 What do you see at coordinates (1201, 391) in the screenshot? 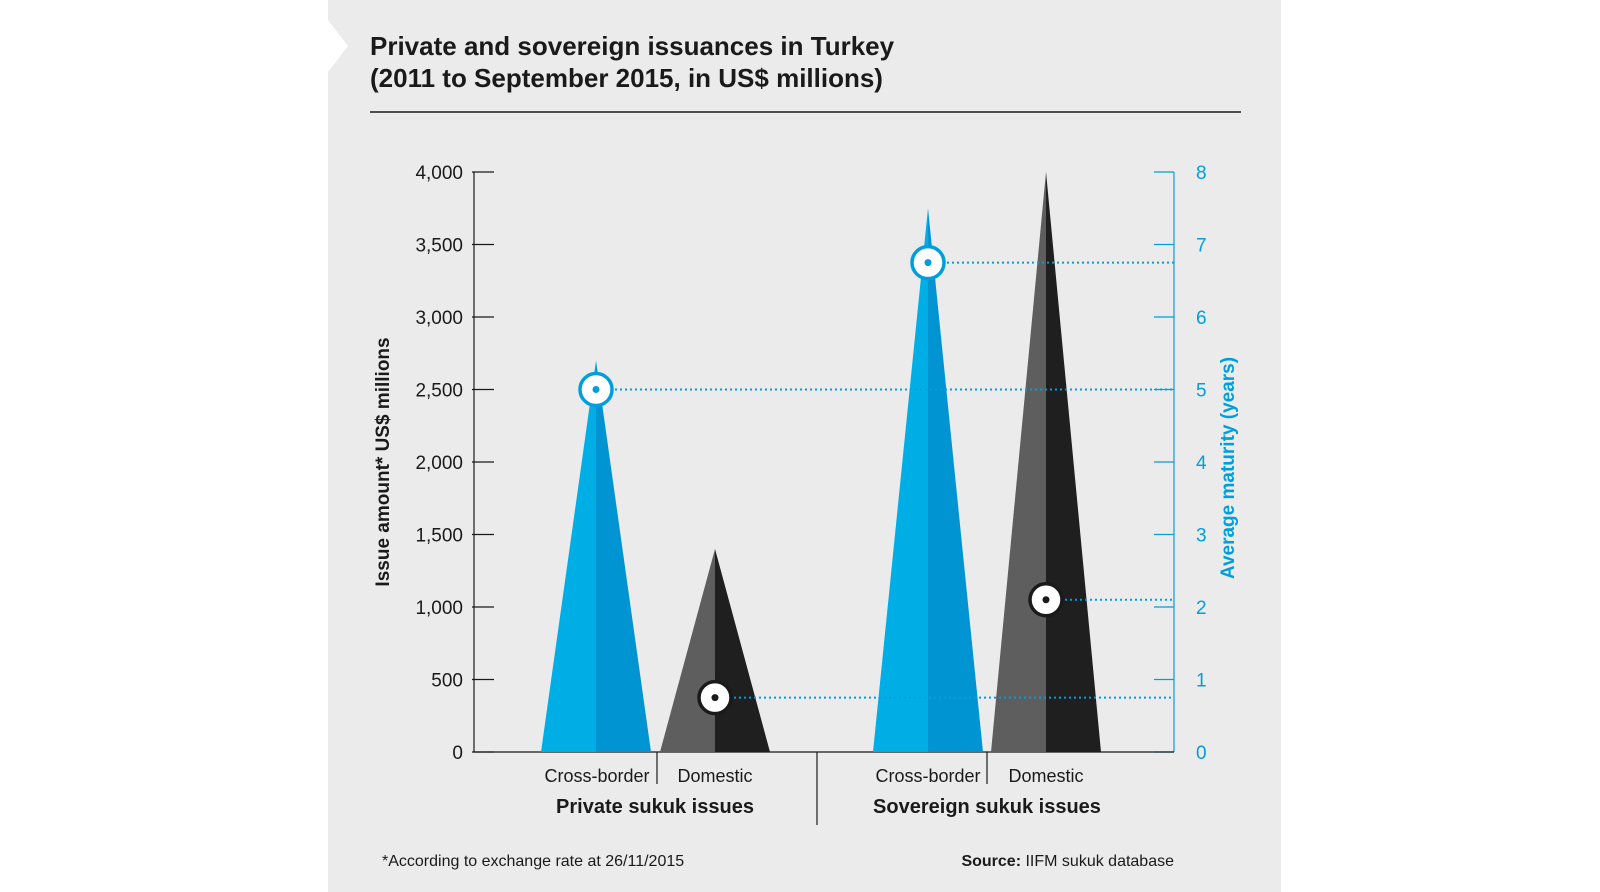
I see `right-tick-label: 5` at bounding box center [1201, 391].